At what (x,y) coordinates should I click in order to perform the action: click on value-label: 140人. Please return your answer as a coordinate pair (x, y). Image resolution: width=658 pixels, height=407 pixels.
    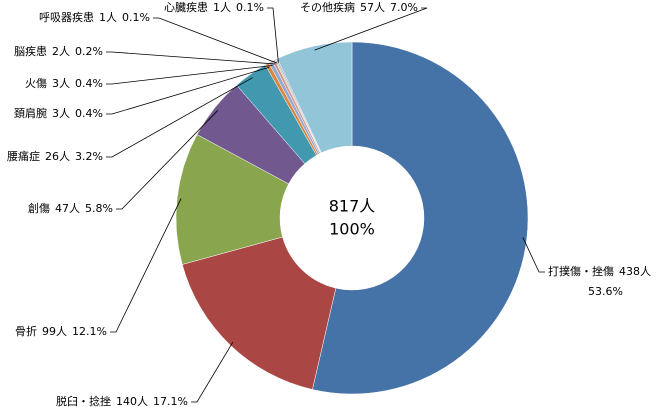
    Looking at the image, I should click on (132, 401).